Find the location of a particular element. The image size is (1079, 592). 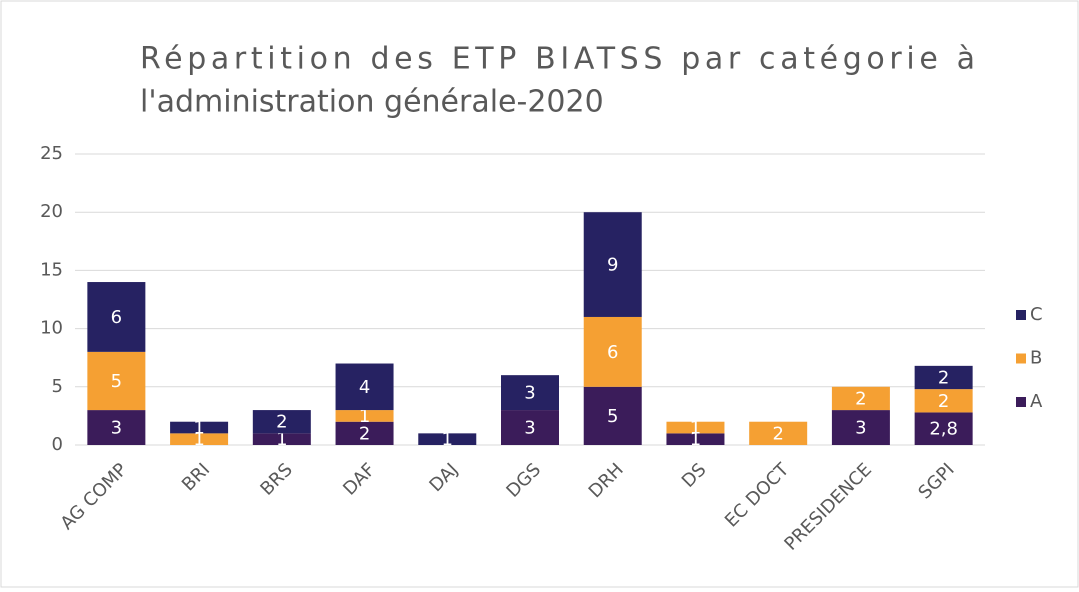

legend-label: A is located at coordinates (1036, 401).